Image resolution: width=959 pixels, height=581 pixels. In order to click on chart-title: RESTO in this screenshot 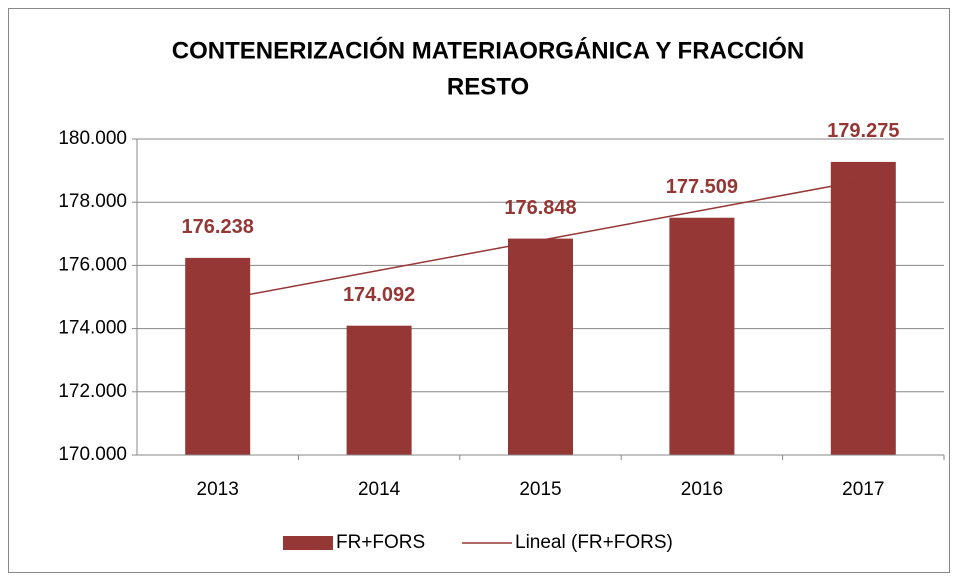, I will do `click(488, 86)`.